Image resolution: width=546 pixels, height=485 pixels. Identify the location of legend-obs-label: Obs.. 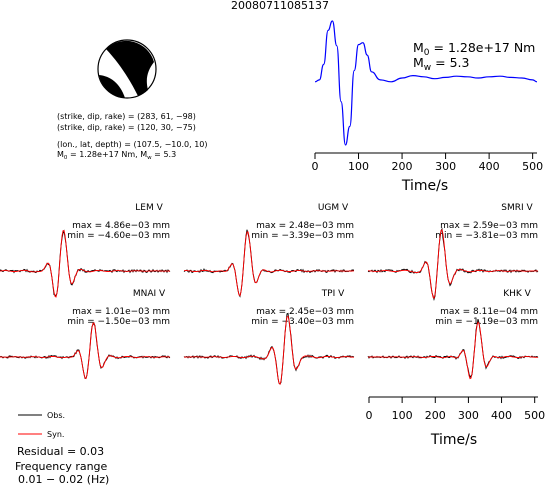
(56, 415).